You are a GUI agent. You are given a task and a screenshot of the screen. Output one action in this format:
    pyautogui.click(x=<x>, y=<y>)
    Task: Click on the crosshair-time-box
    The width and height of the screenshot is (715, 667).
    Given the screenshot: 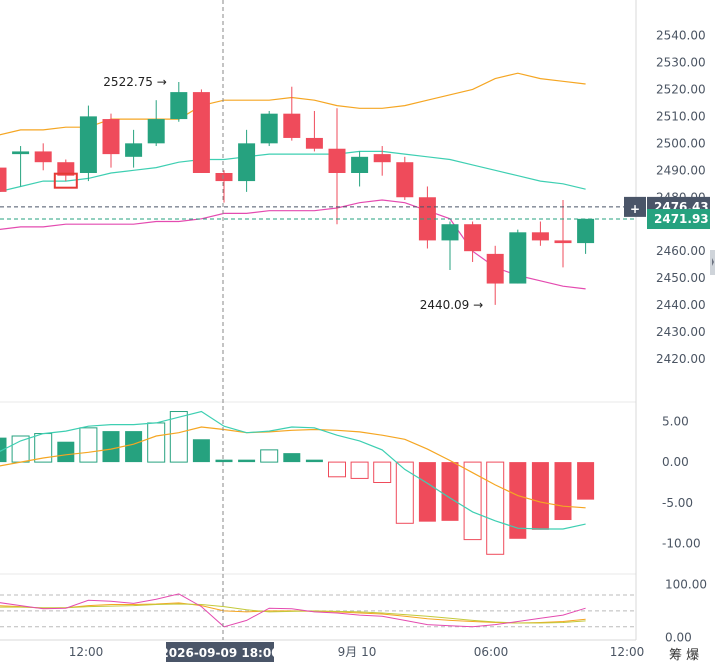 What is the action you would take?
    pyautogui.click(x=220, y=652)
    